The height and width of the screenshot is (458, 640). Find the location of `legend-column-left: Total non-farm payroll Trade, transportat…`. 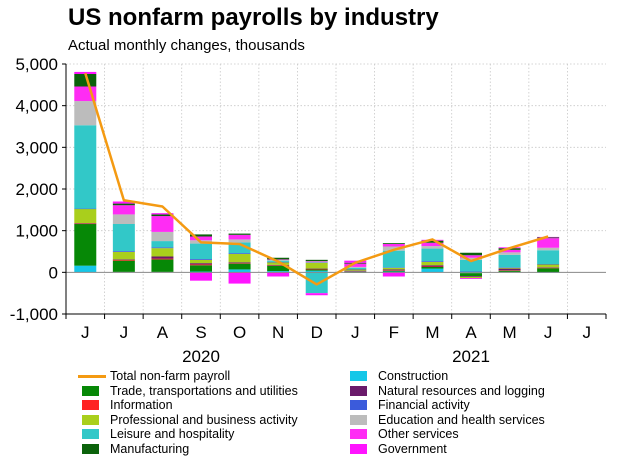

legend-column-left: Total non-farm payroll Trade, transportat… is located at coordinates (188, 413).